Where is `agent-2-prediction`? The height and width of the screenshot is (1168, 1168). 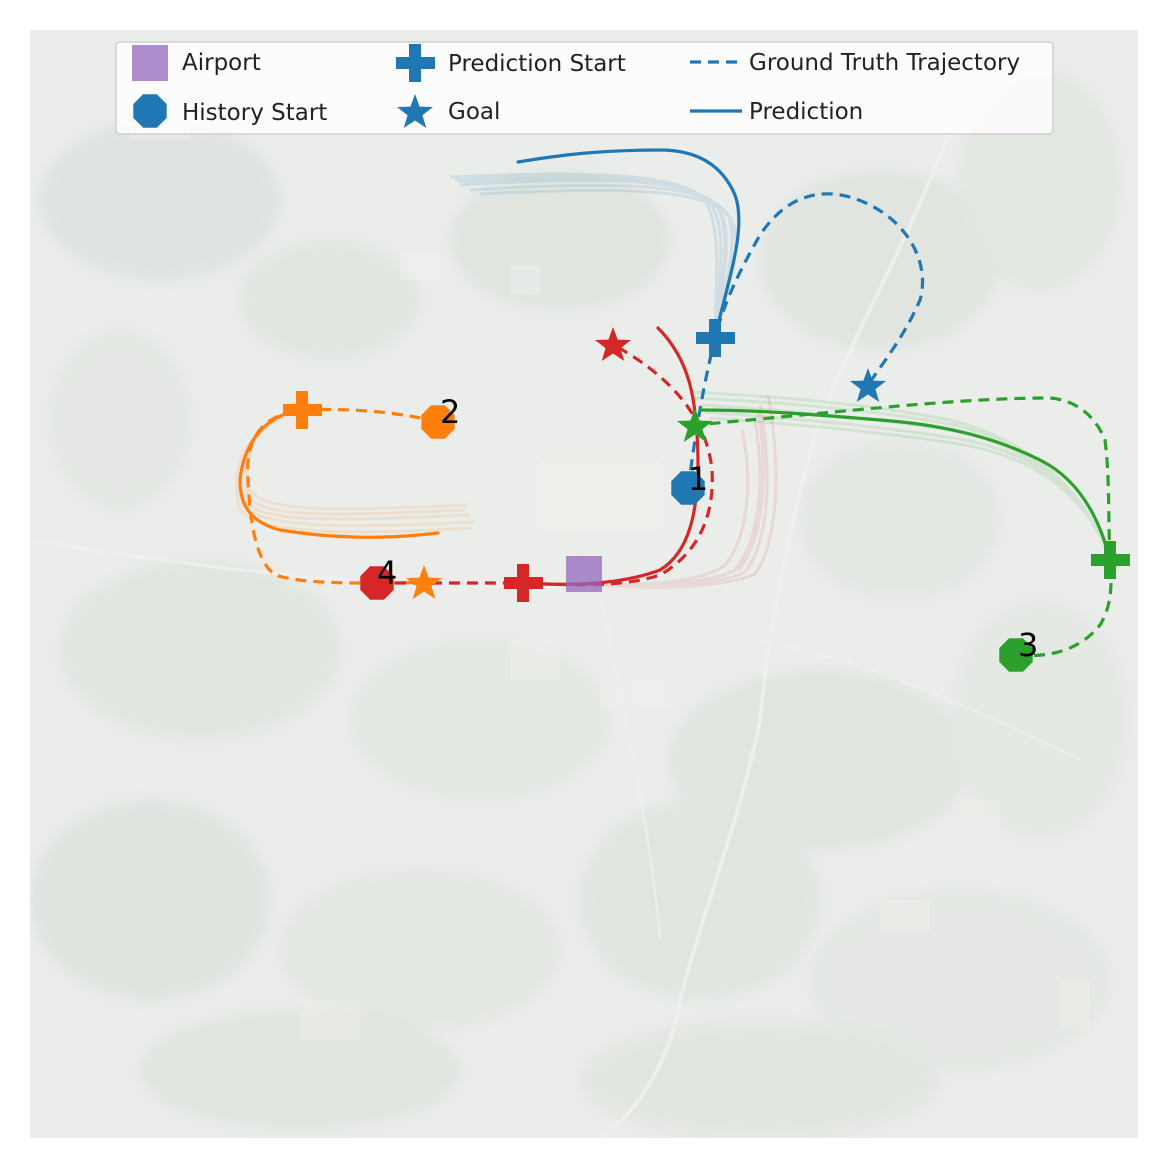
agent-2-prediction is located at coordinates (339, 473).